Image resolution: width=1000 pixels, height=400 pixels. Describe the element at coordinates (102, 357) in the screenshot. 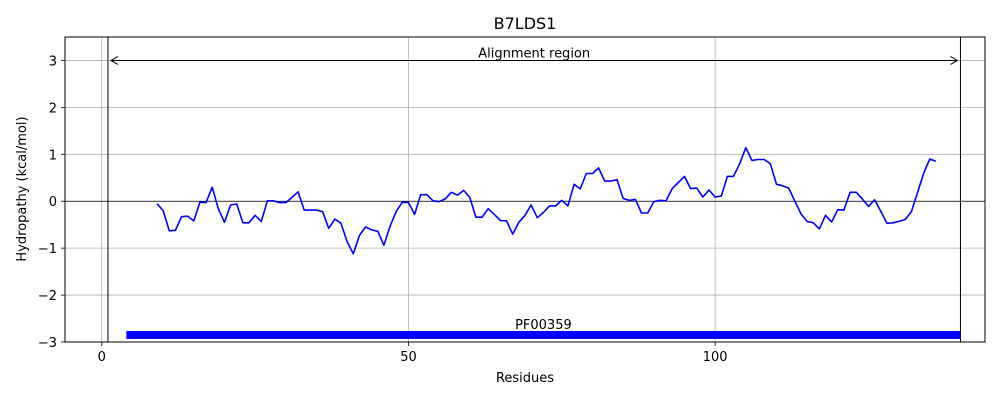

I see `x-tick-label: 0` at that location.